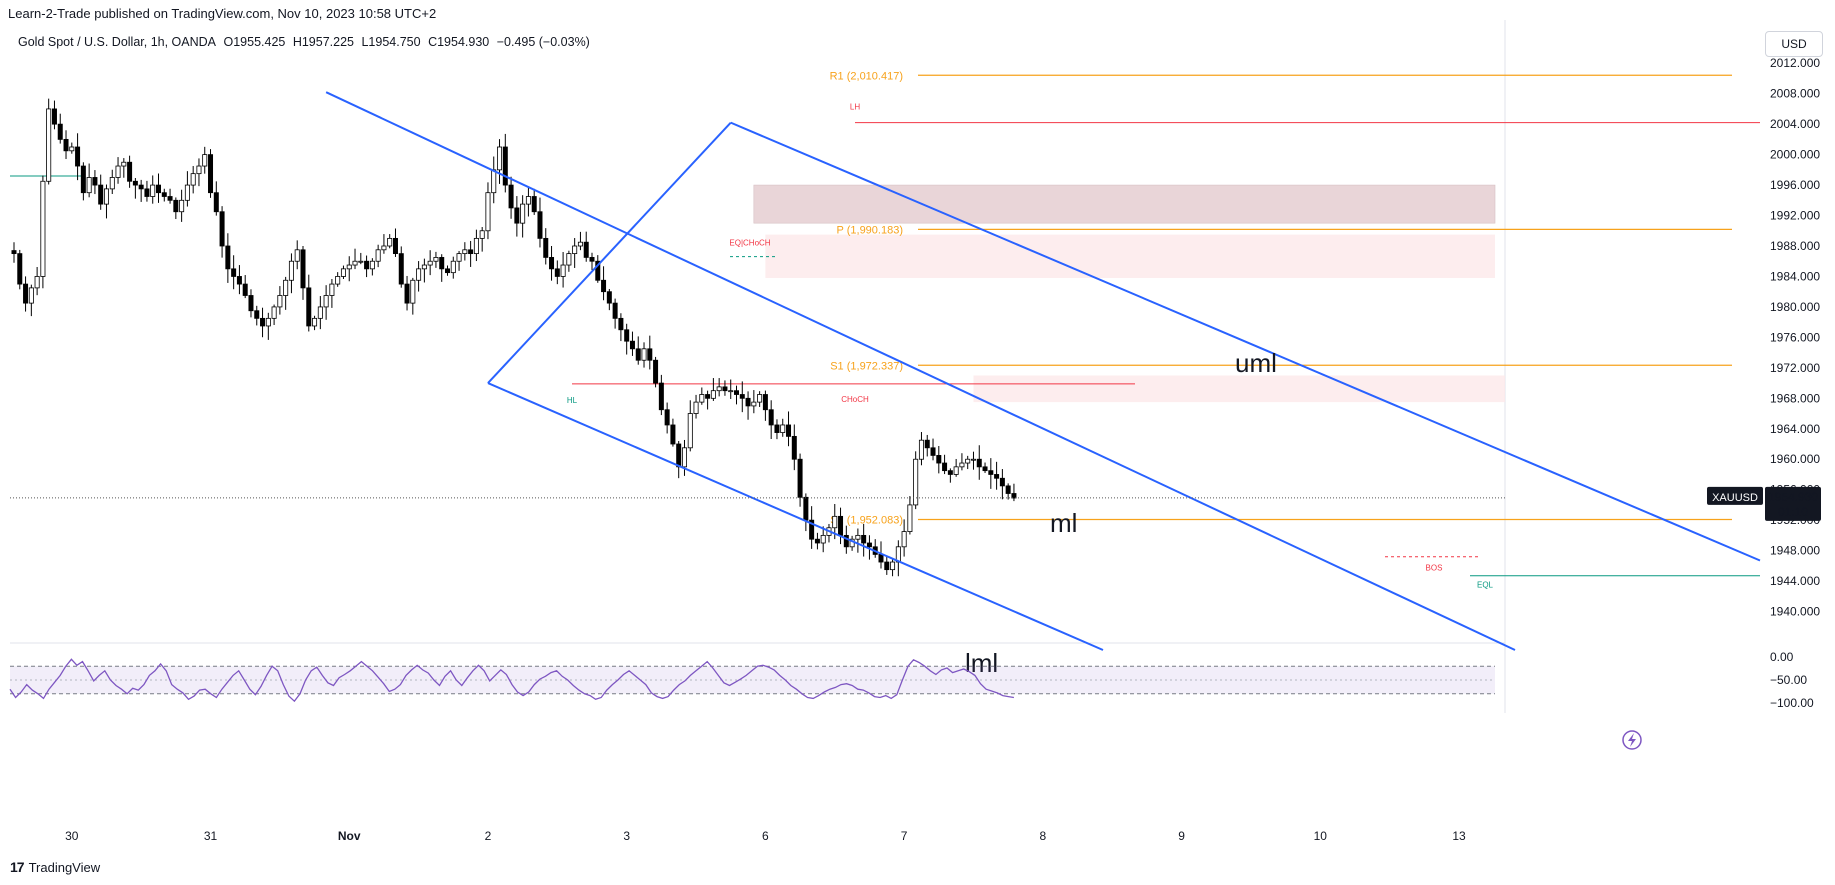 This screenshot has height=885, width=1835. What do you see at coordinates (1459, 836) in the screenshot?
I see `x-tick-label: 13` at bounding box center [1459, 836].